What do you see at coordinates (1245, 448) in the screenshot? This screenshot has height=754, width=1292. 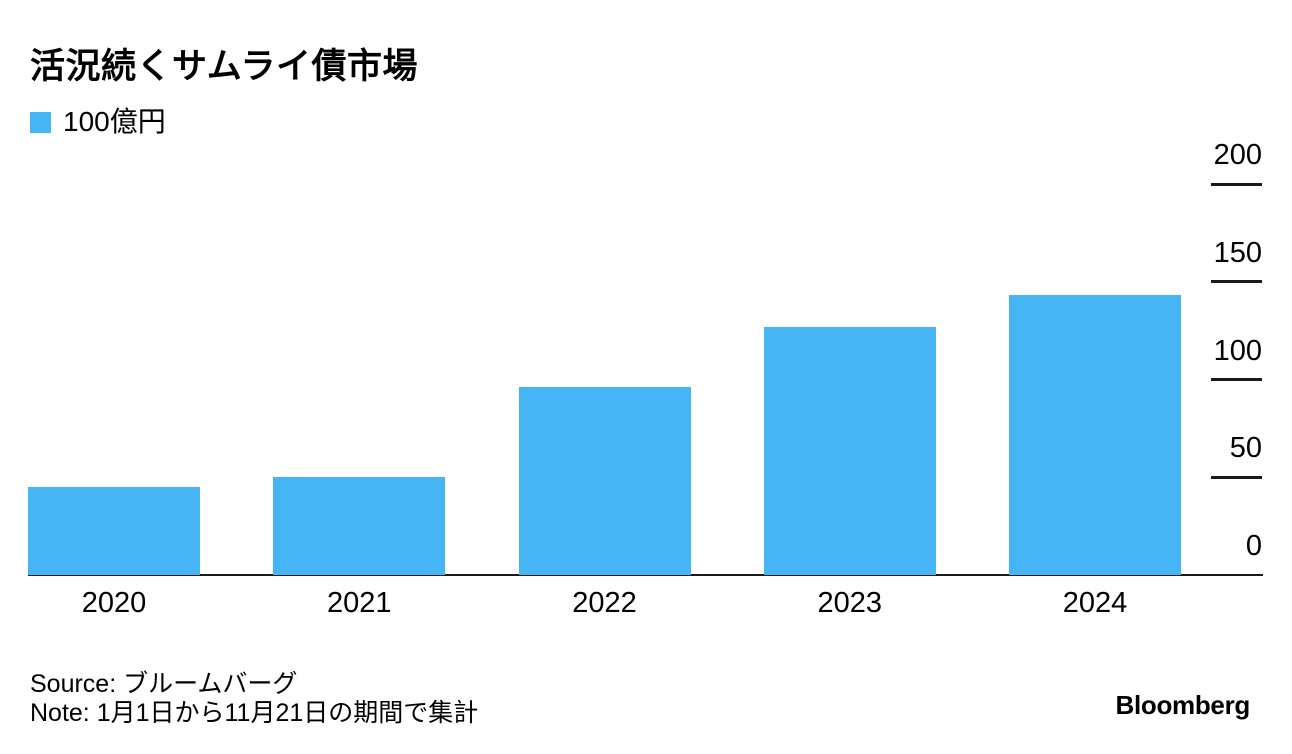 I see `y-tick-label-50: 50` at bounding box center [1245, 448].